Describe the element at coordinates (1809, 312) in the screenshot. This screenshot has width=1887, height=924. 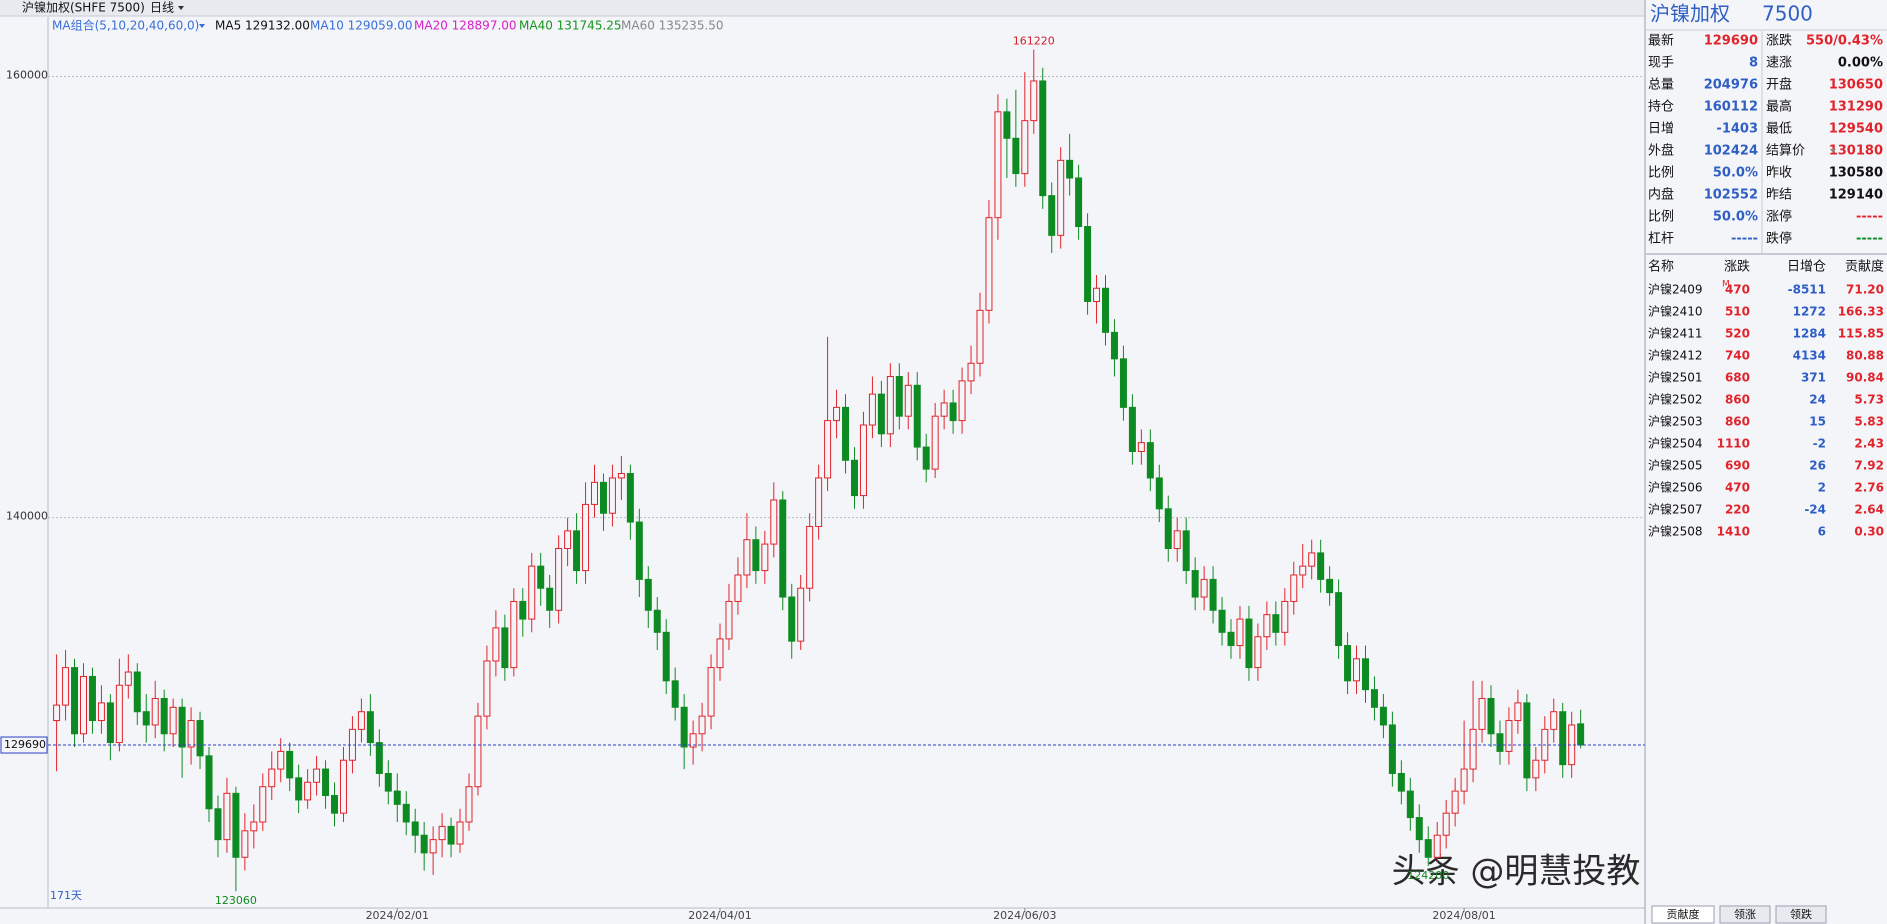
I see `table-cell: 1272` at that location.